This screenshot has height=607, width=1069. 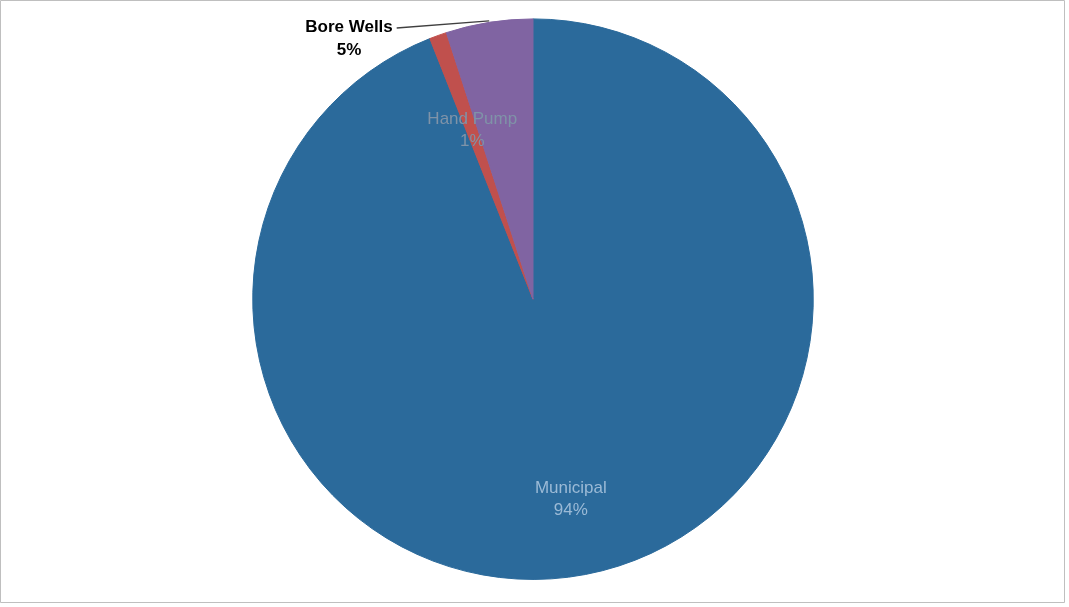 What do you see at coordinates (349, 26) in the screenshot?
I see `slice-label: Bore Wells` at bounding box center [349, 26].